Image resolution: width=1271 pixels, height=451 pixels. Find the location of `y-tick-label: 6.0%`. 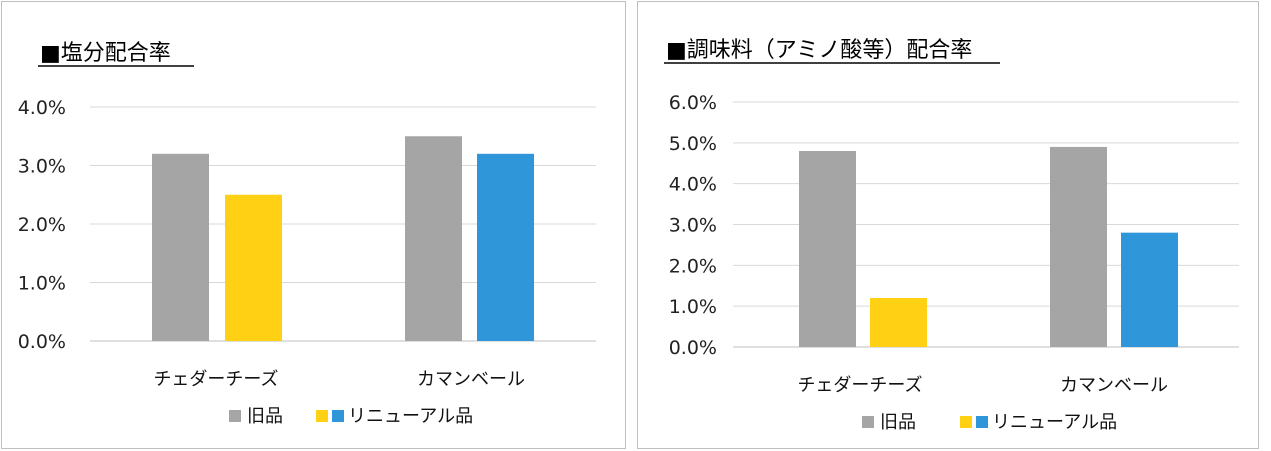

y-tick-label: 6.0% is located at coordinates (693, 103).